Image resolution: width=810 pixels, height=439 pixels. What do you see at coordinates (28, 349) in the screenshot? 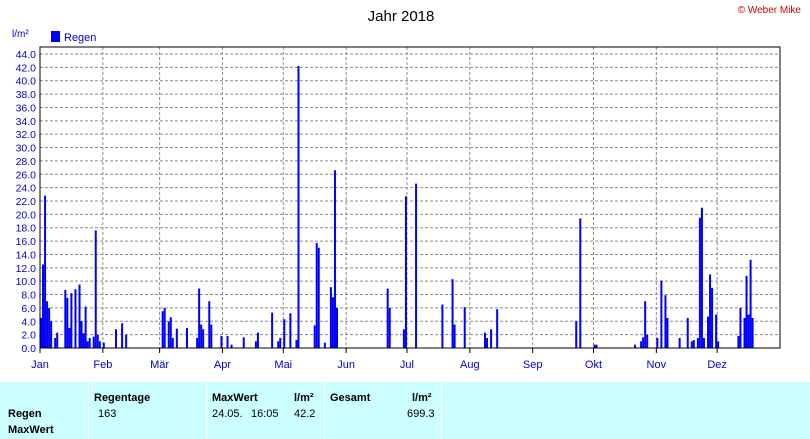
I see `y-tick-label: 0.0` at bounding box center [28, 349].